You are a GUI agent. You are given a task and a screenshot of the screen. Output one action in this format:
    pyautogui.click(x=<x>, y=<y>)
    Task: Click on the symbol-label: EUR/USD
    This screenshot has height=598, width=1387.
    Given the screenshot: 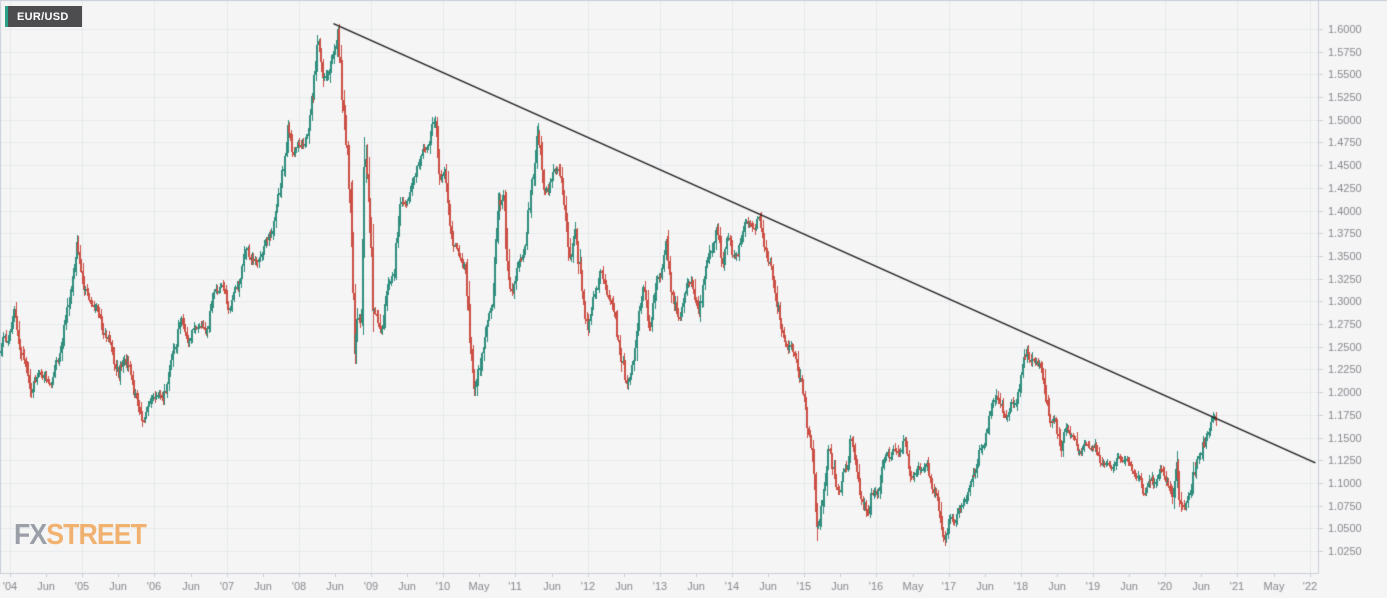 What is the action you would take?
    pyautogui.click(x=43, y=16)
    